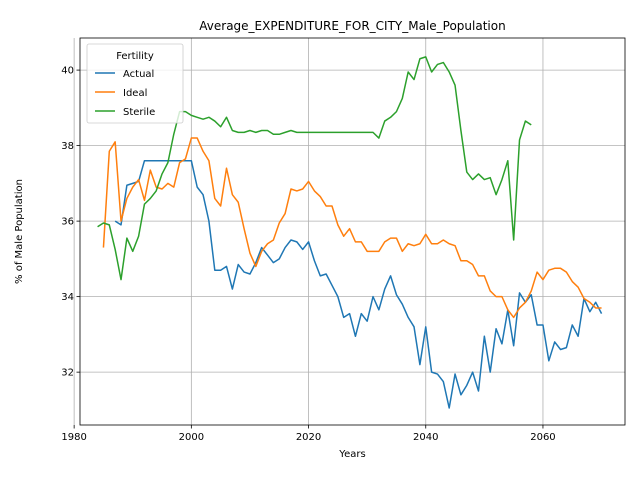 The image size is (640, 480). I want to click on legend-title: Fertility, so click(135, 56).